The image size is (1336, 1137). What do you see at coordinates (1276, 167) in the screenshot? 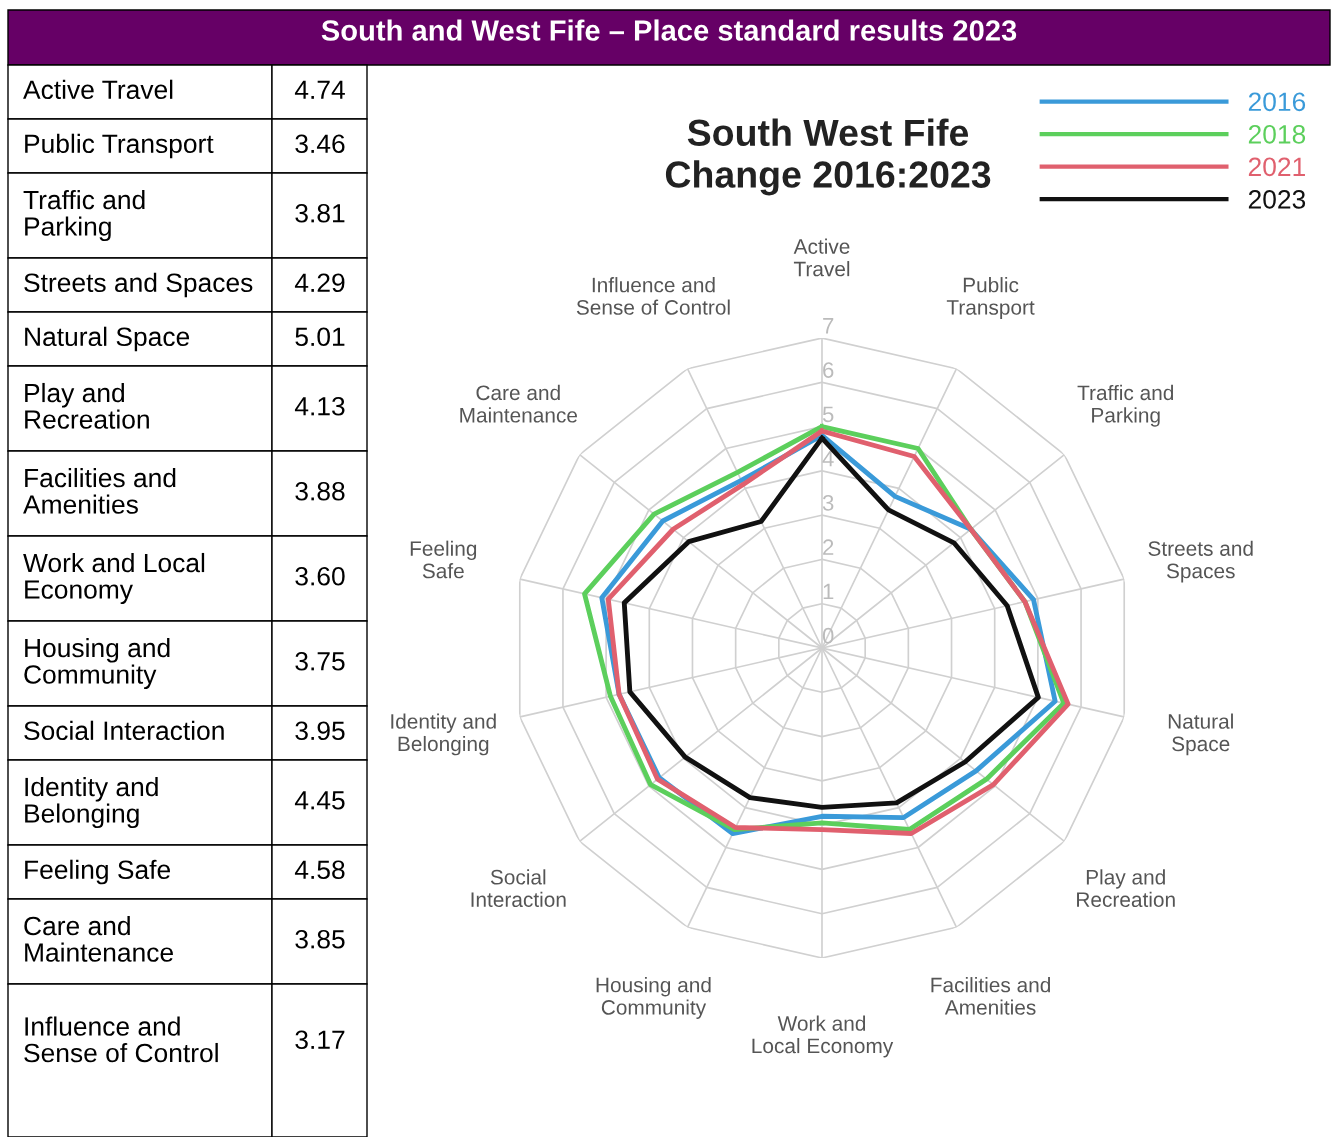
I see `text: 2021` at bounding box center [1276, 167].